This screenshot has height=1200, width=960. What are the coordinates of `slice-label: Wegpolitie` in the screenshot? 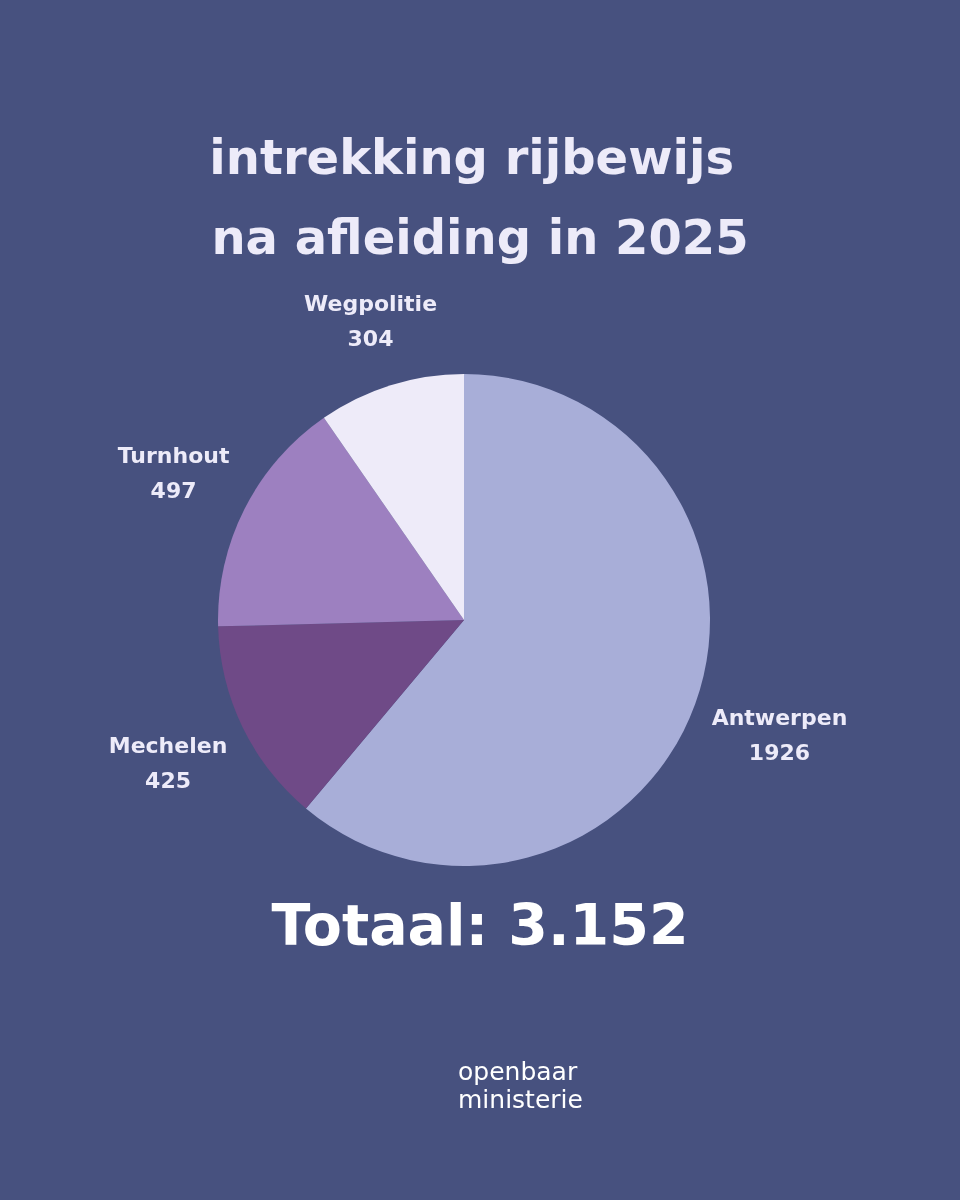 It's located at (370, 304).